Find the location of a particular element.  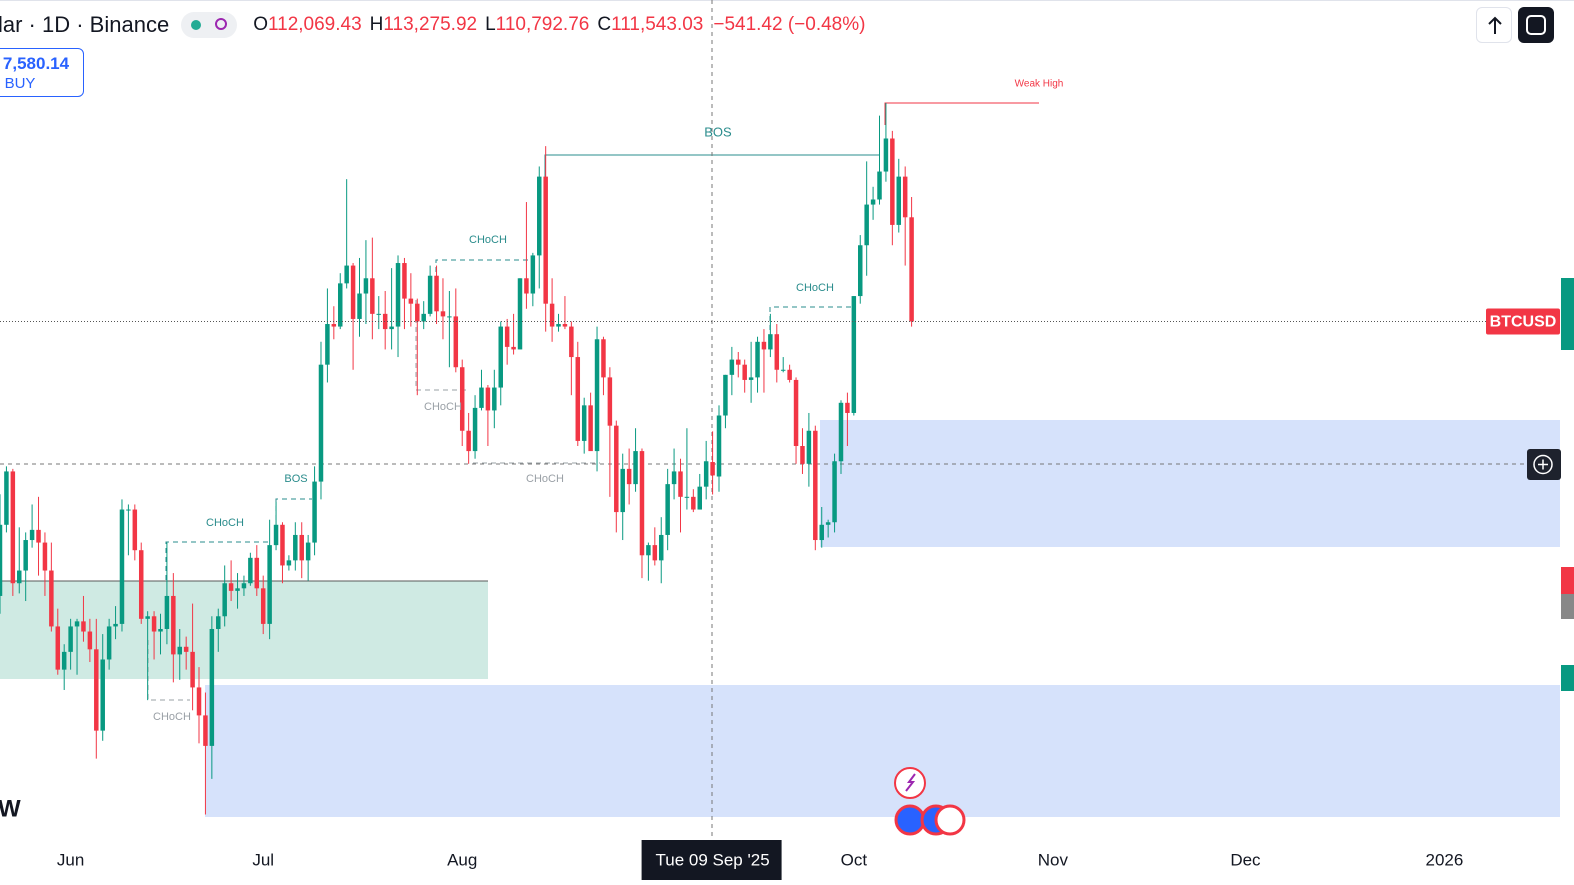

add-icon is located at coordinates (1543, 464).